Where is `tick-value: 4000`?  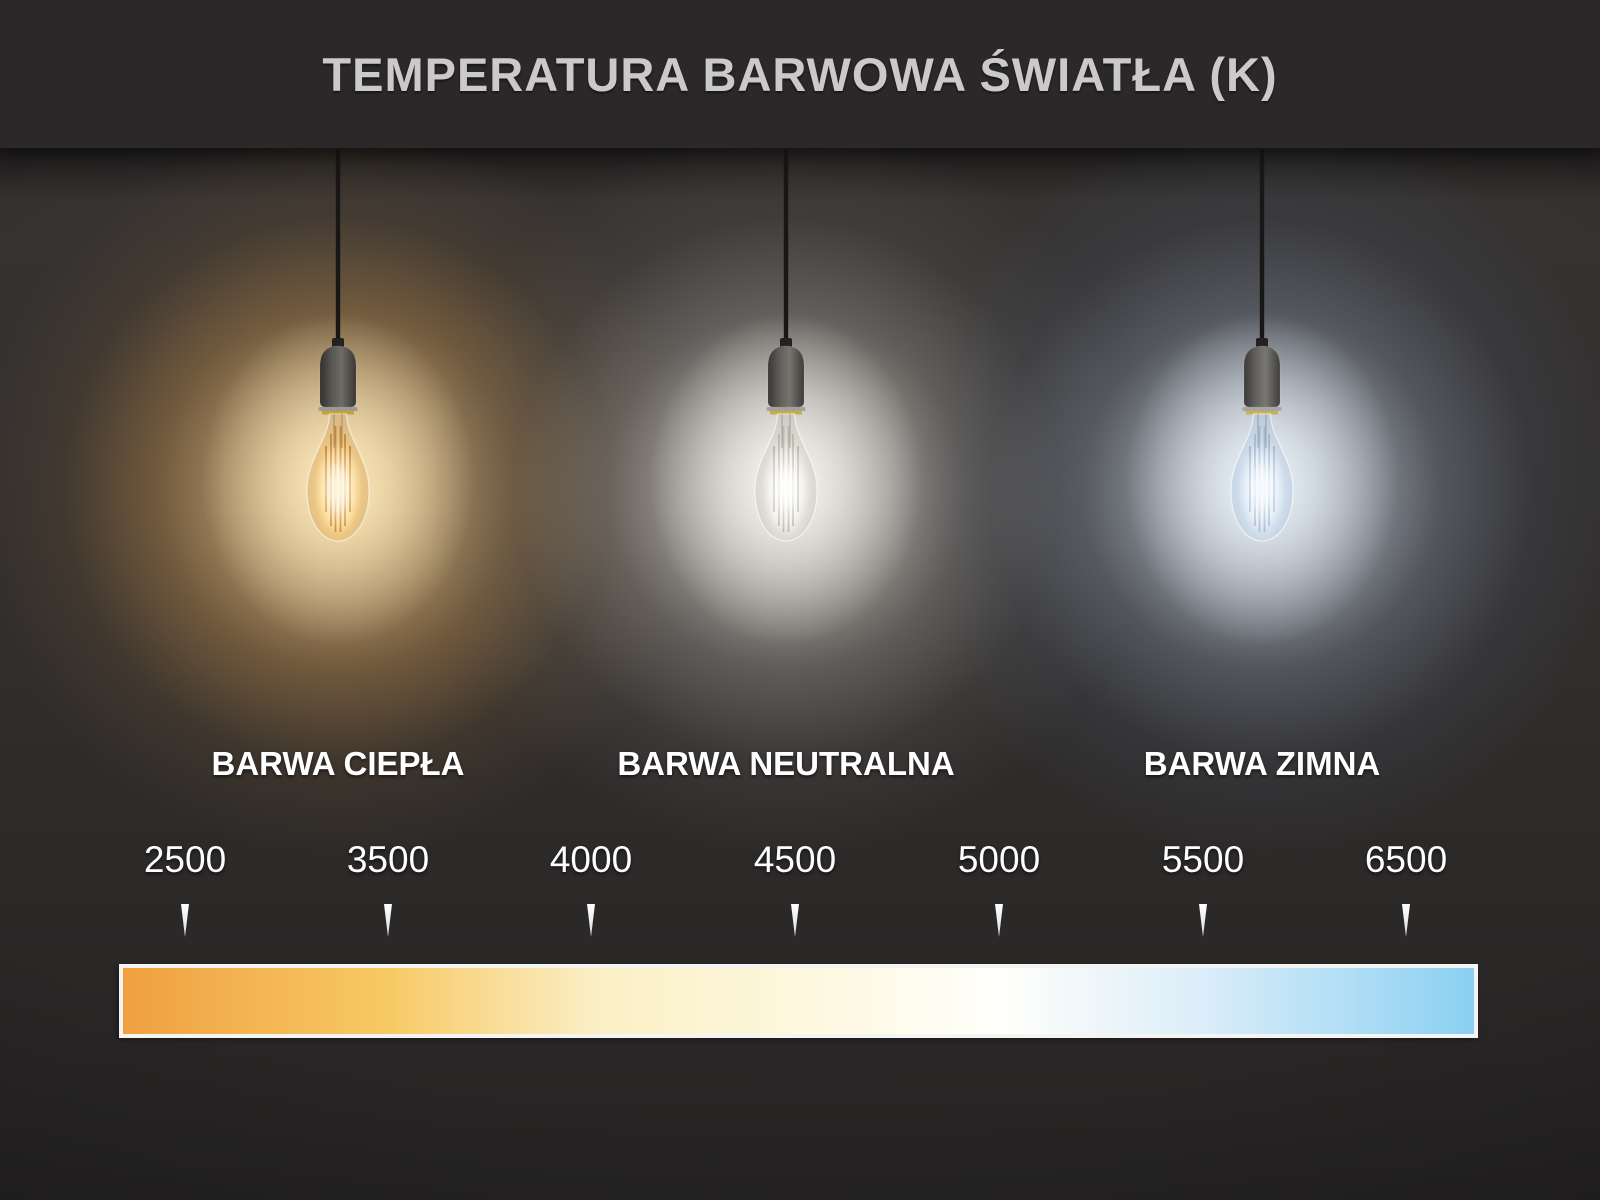 tick-value: 4000 is located at coordinates (591, 859).